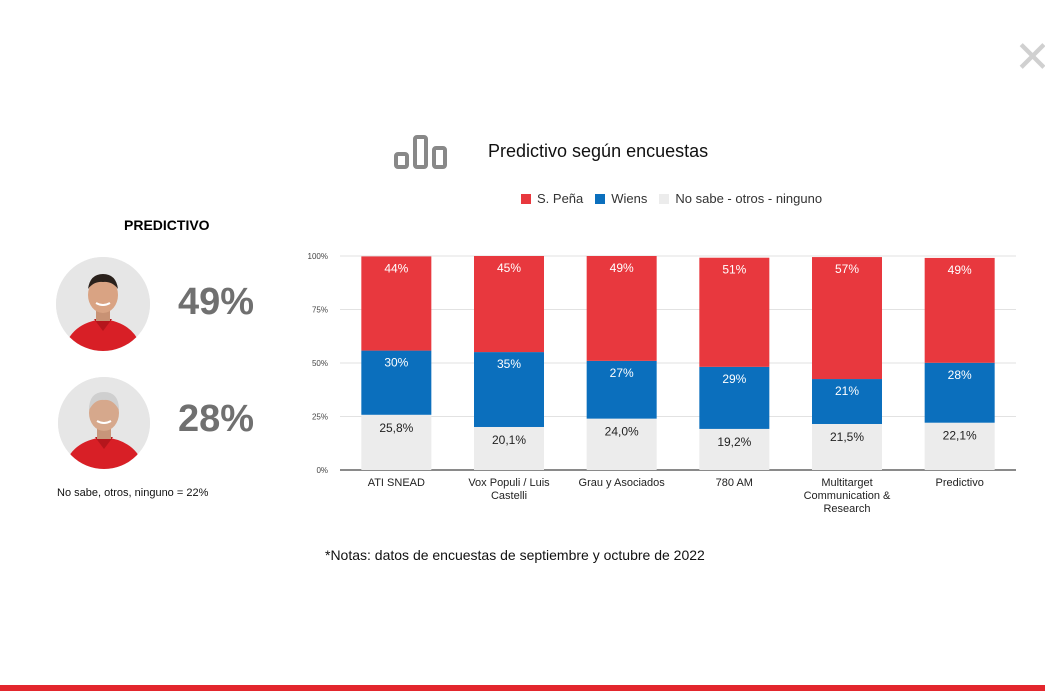  What do you see at coordinates (216, 302) in the screenshot?
I see `candidate-1-percentage: 49%` at bounding box center [216, 302].